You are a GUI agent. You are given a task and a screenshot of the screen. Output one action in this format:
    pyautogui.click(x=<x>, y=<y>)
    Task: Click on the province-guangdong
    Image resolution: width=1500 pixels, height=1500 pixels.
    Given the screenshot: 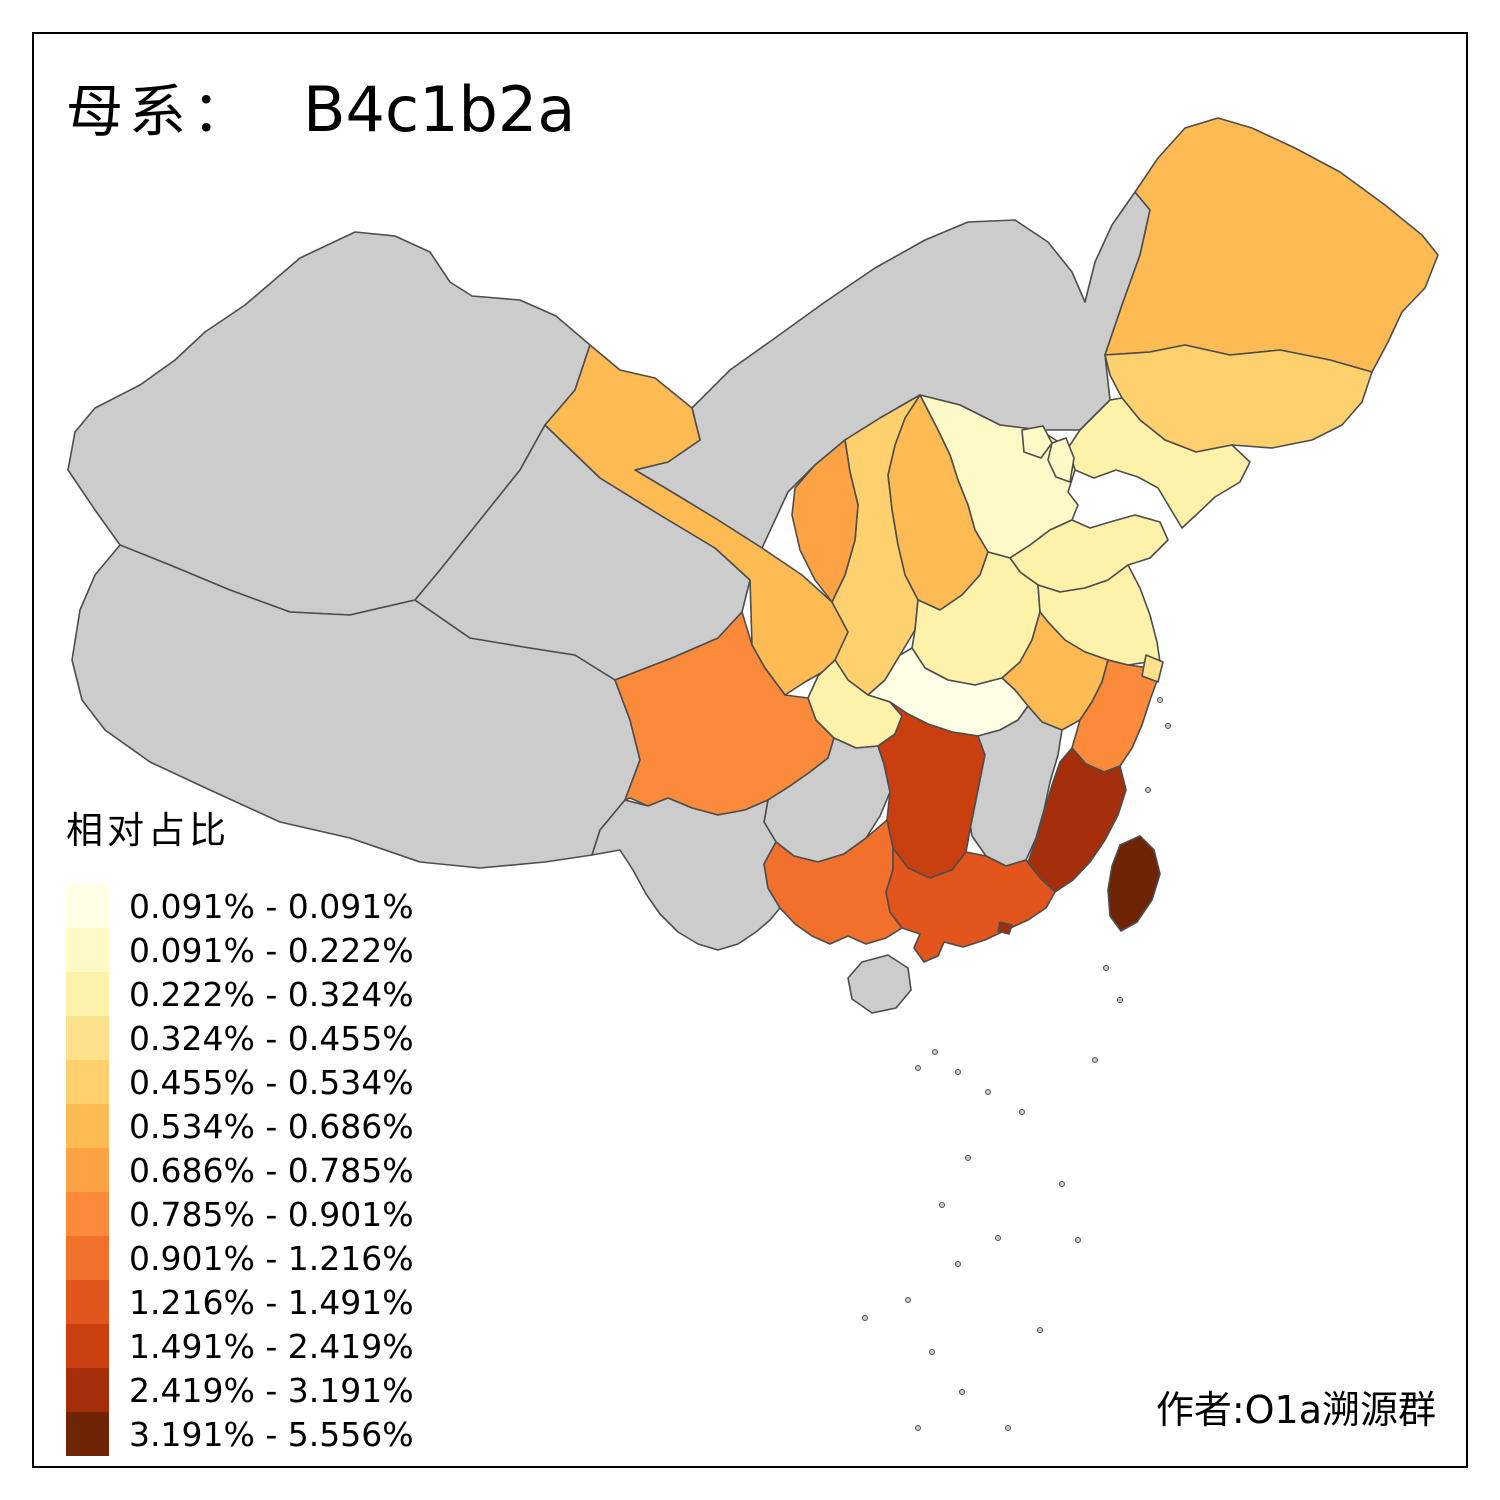 What is the action you would take?
    pyautogui.click(x=970, y=905)
    